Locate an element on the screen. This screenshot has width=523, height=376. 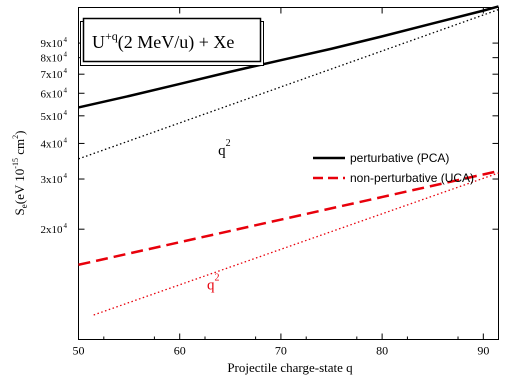
y-tick-label: 4x10 is located at coordinates (52, 144).